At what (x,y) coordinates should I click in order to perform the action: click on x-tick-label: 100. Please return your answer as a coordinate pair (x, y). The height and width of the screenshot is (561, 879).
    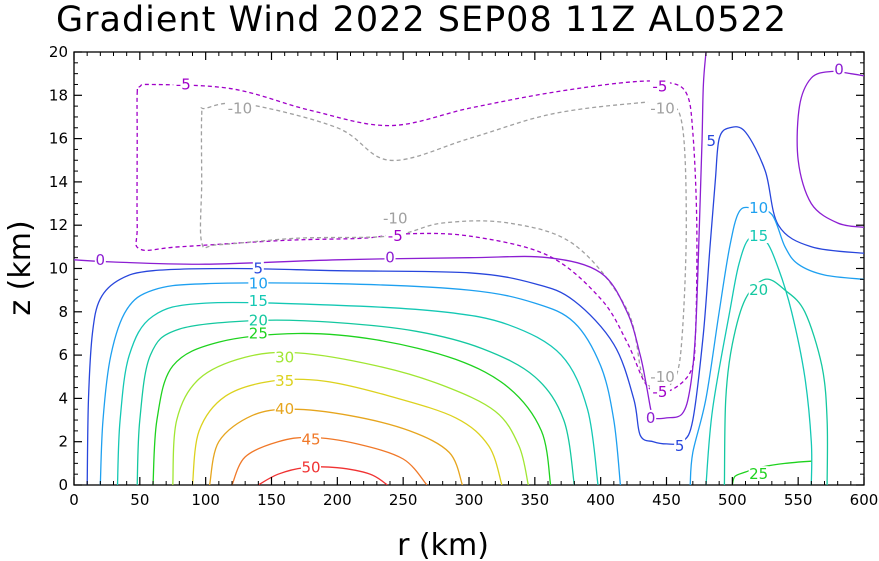
    Looking at the image, I should click on (205, 500).